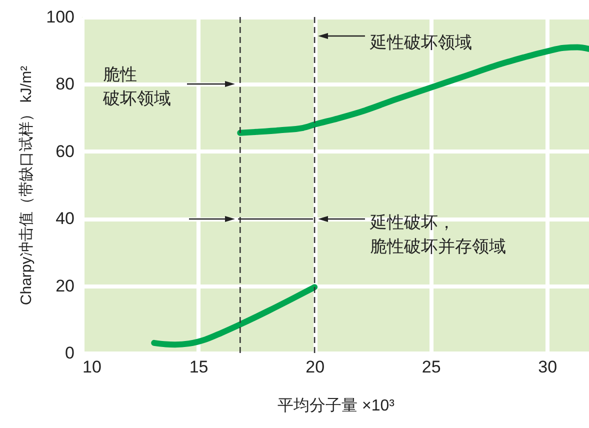  I want to click on y-tick-label: 0, so click(69, 353).